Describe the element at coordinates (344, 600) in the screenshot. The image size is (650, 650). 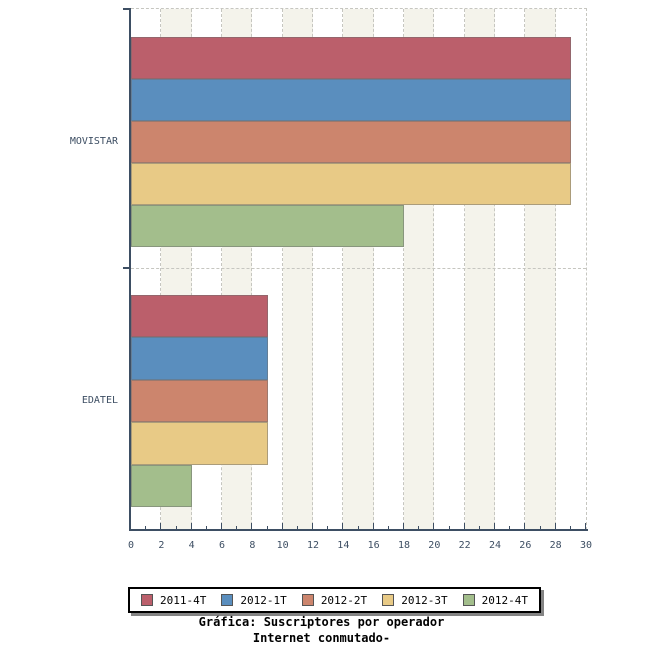
I see `legend-item-label: 2012-2T` at that location.